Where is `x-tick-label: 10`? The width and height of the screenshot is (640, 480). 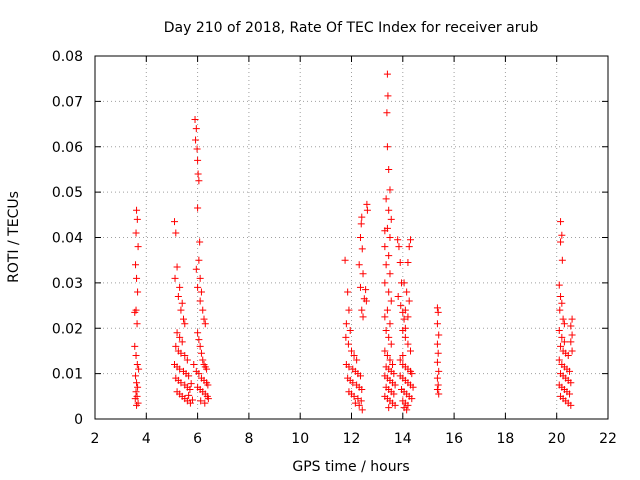 x-tick-label: 10 is located at coordinates (300, 439).